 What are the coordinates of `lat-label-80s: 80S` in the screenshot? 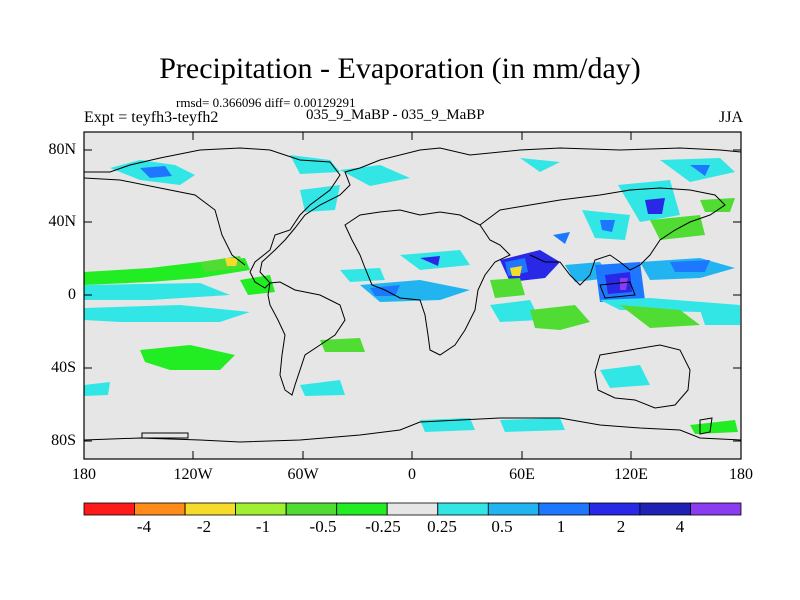 It's located at (63, 440).